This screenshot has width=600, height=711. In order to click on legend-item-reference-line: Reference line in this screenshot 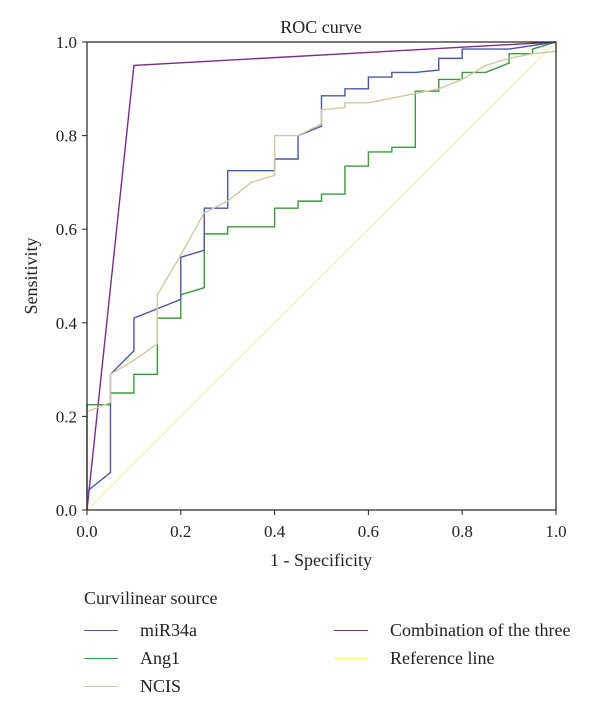, I will do `click(414, 658)`.